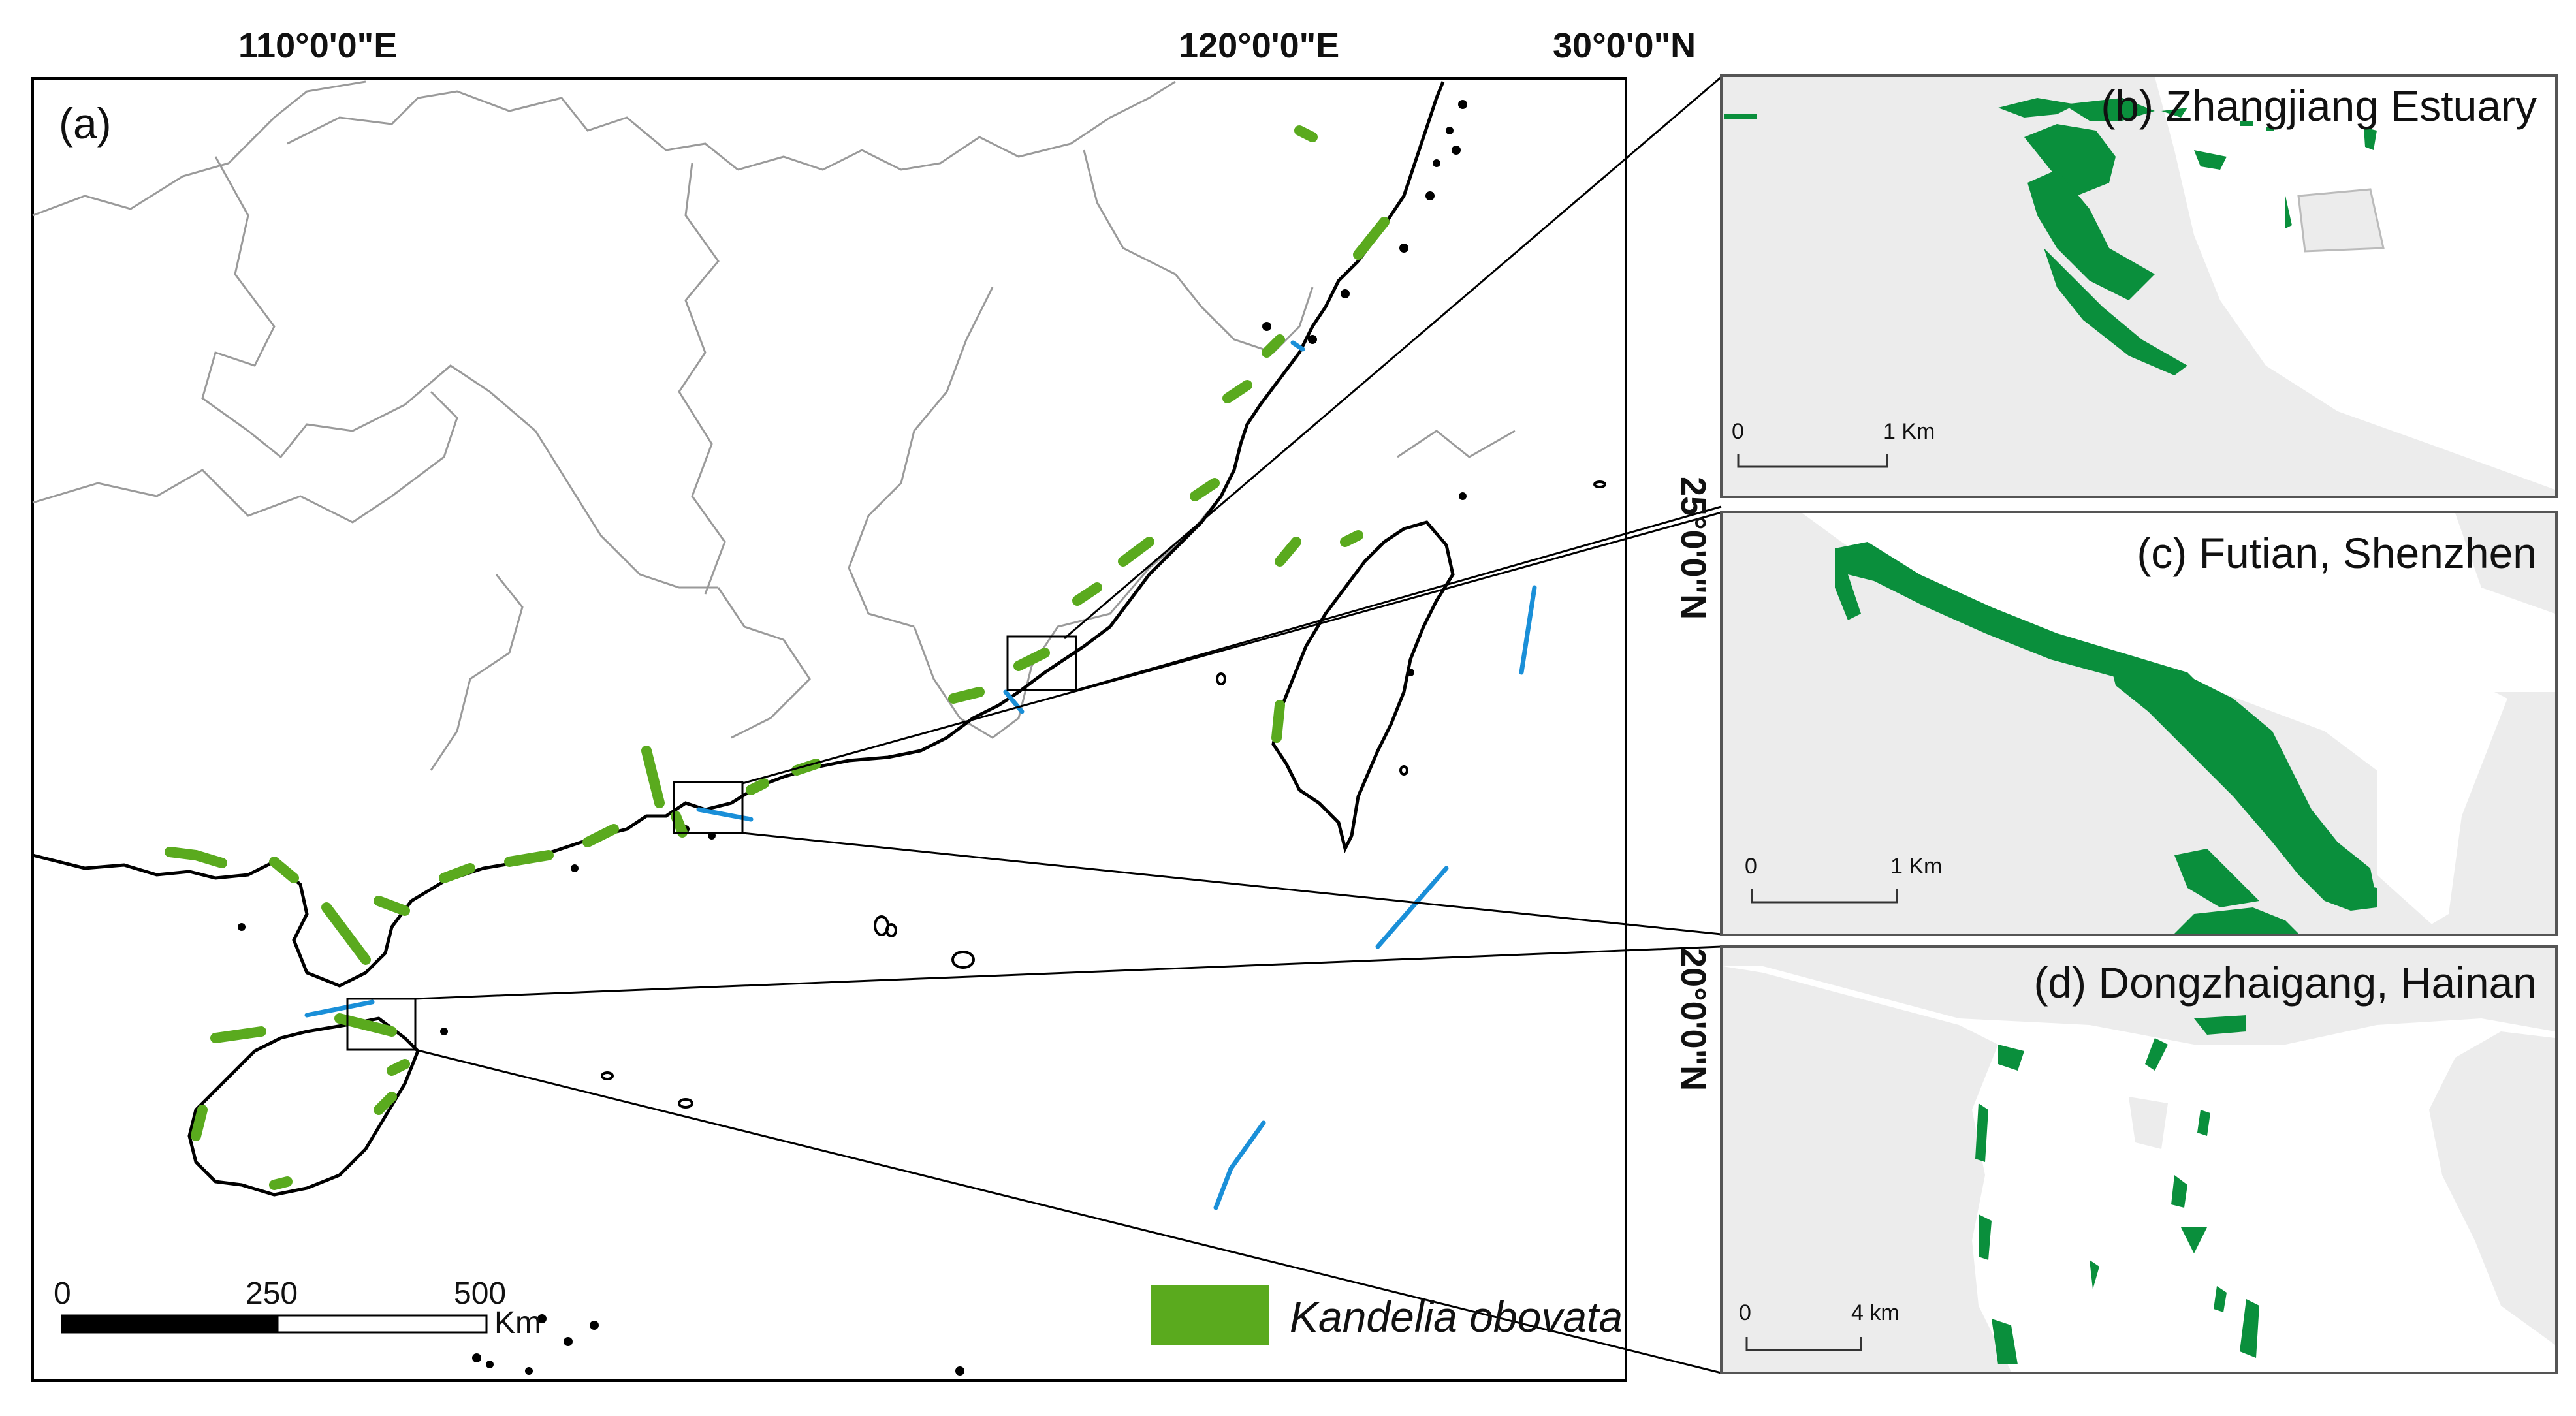 The image size is (2576, 1416). What do you see at coordinates (1812, 461) in the screenshot?
I see `inset-b-scalebar` at bounding box center [1812, 461].